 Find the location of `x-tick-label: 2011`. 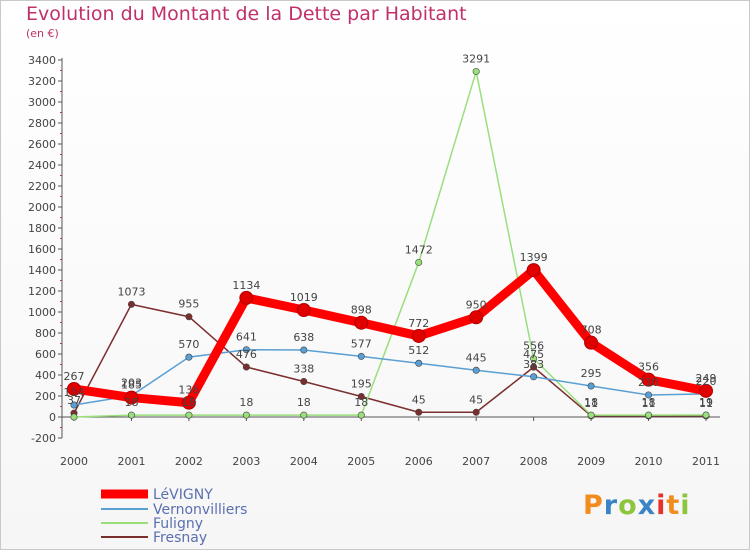

x-tick-label: 2011 is located at coordinates (706, 461).